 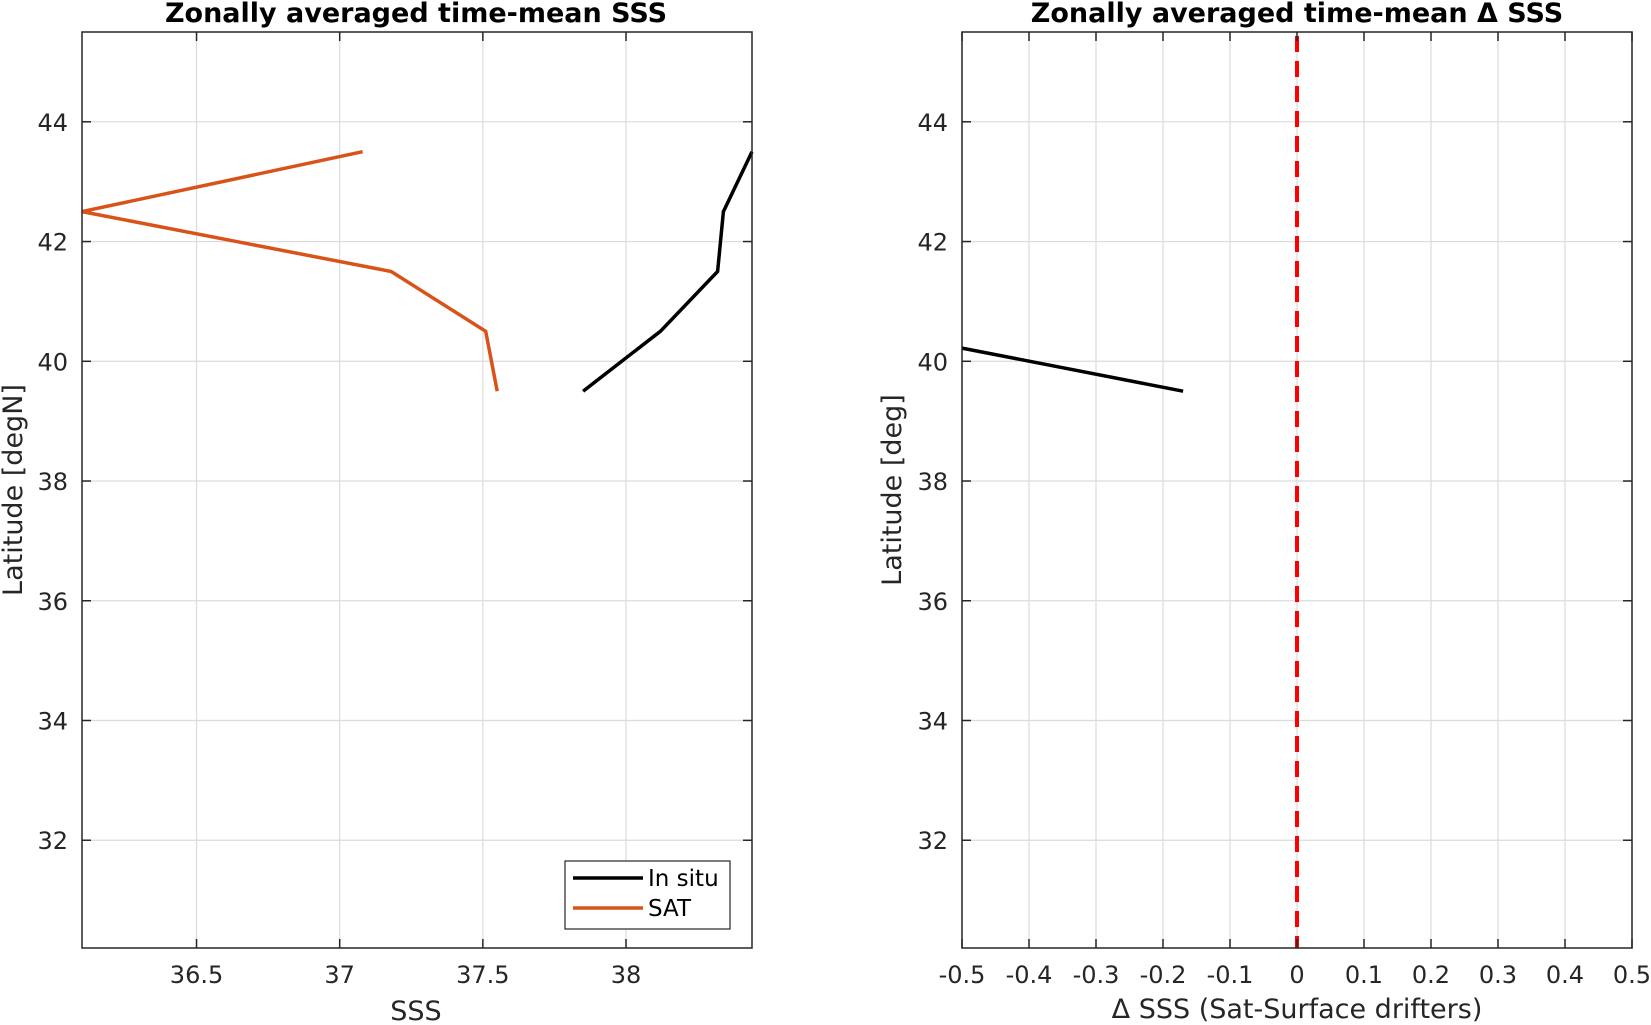 I want to click on x-tick-label: -0.5, so click(x=962, y=975).